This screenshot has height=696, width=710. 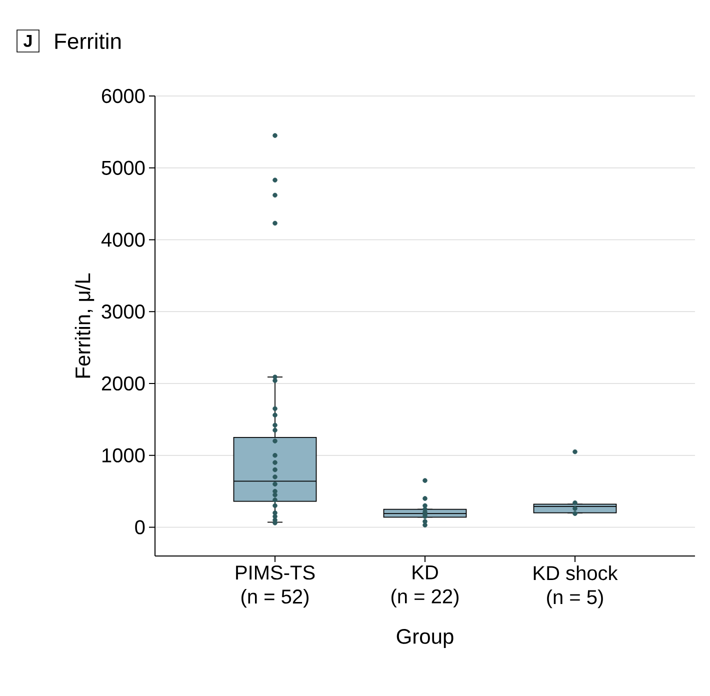 I want to click on y-tick-label: 3000, so click(x=123, y=311).